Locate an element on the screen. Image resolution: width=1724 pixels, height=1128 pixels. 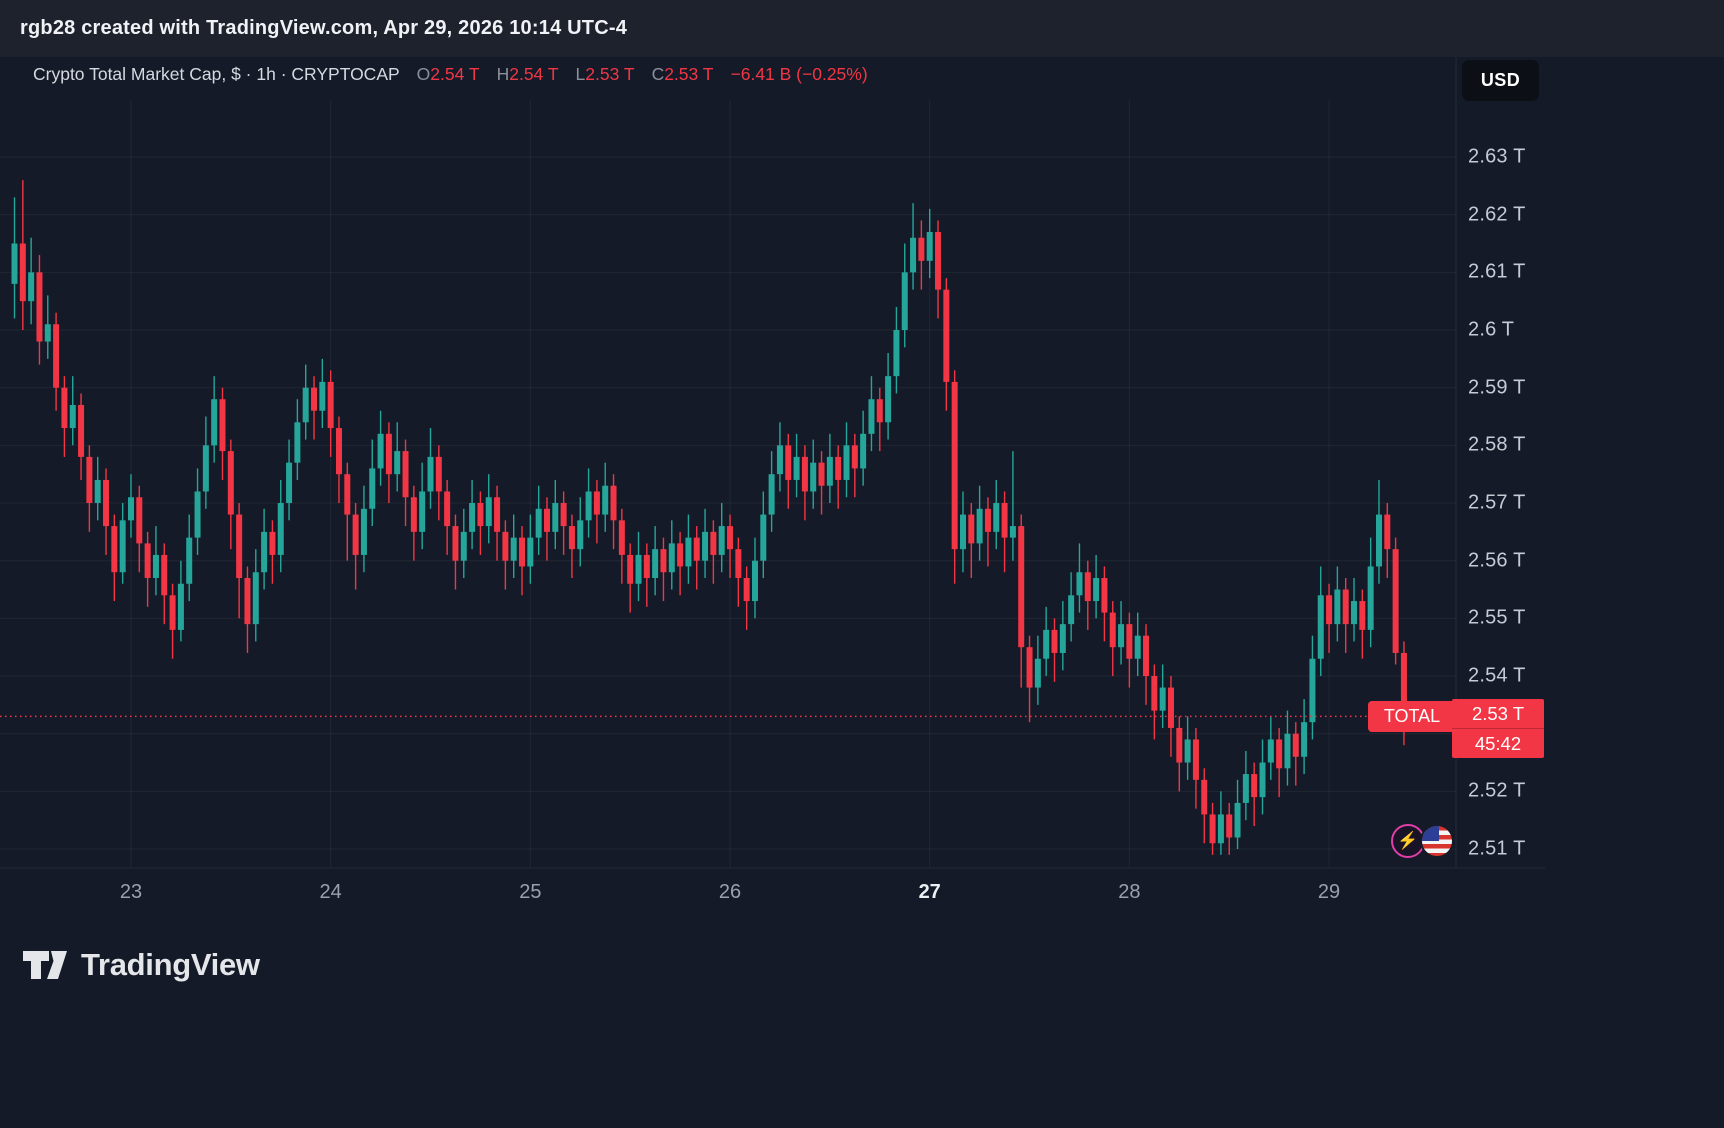
price-axis-label: 2.6 T is located at coordinates (1491, 329).